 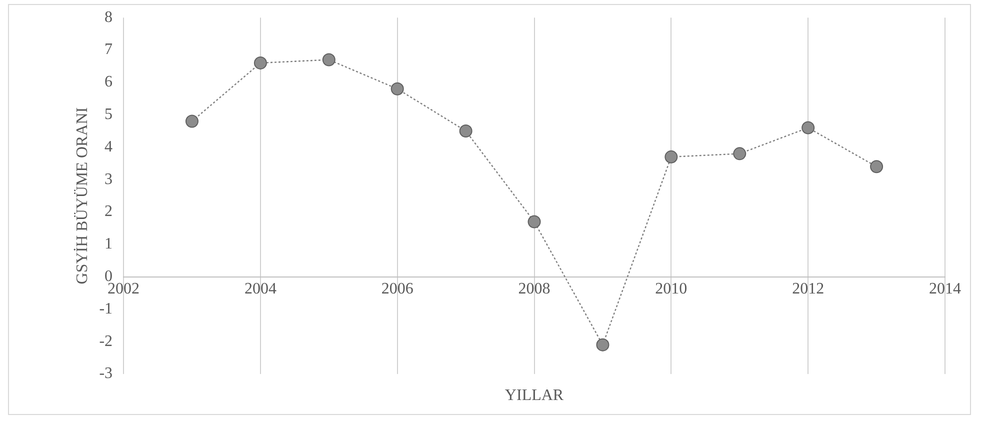 I want to click on y-tick-label: 6, so click(x=108, y=82).